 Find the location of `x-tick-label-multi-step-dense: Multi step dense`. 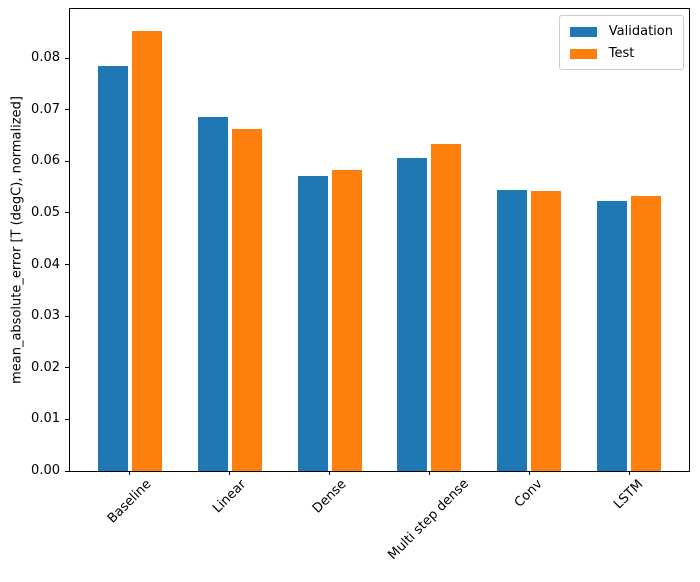

x-tick-label-multi-step-dense: Multi step dense is located at coordinates (429, 520).